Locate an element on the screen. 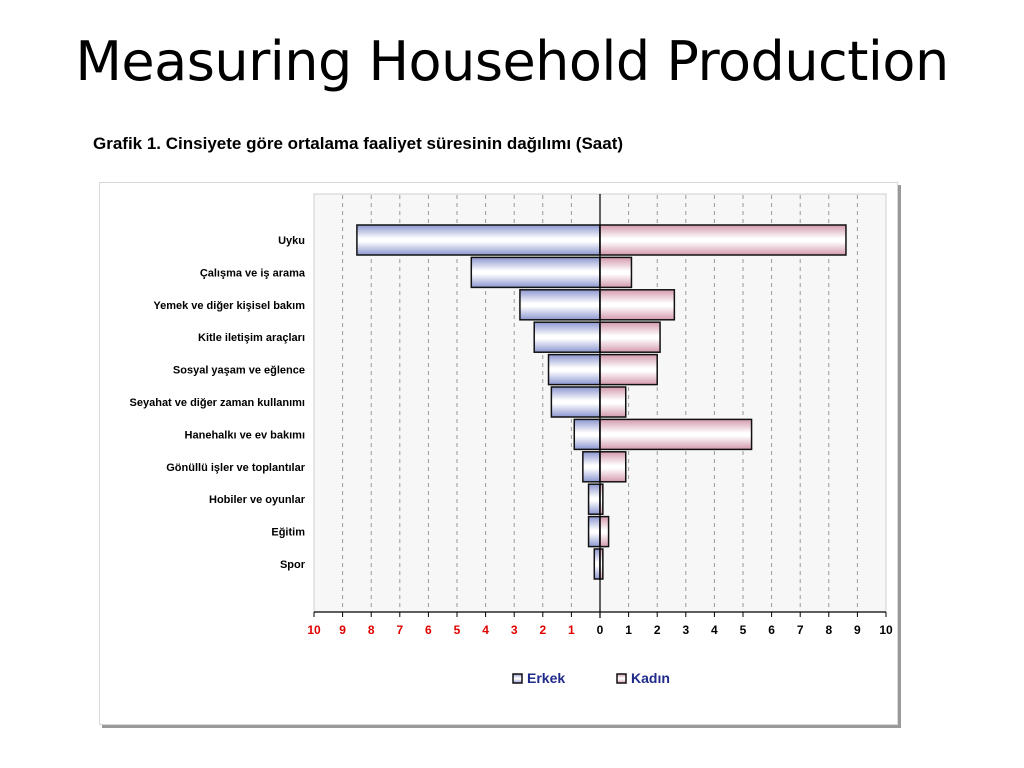 Image resolution: width=1024 pixels, height=768 pixels. category-label: Çalışma ve iş arama is located at coordinates (253, 273).